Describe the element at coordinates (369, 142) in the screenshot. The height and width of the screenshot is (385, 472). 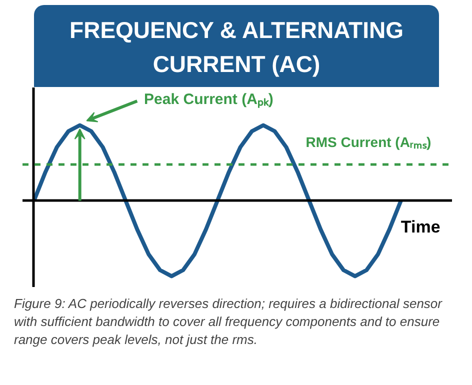
I see `ref-line-label: RMS Current (Aᵣₘₛ)` at that location.